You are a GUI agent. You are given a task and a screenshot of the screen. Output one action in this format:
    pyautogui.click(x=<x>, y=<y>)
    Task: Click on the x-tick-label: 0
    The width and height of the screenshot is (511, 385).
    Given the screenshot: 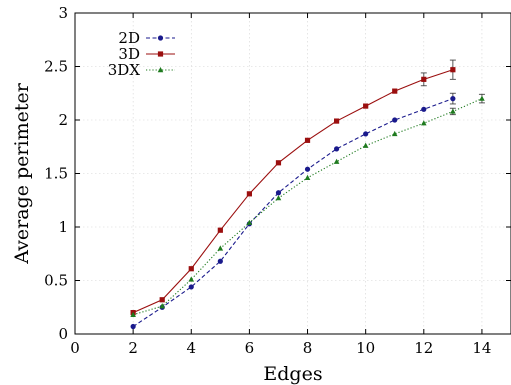 What is the action you would take?
    pyautogui.click(x=75, y=348)
    